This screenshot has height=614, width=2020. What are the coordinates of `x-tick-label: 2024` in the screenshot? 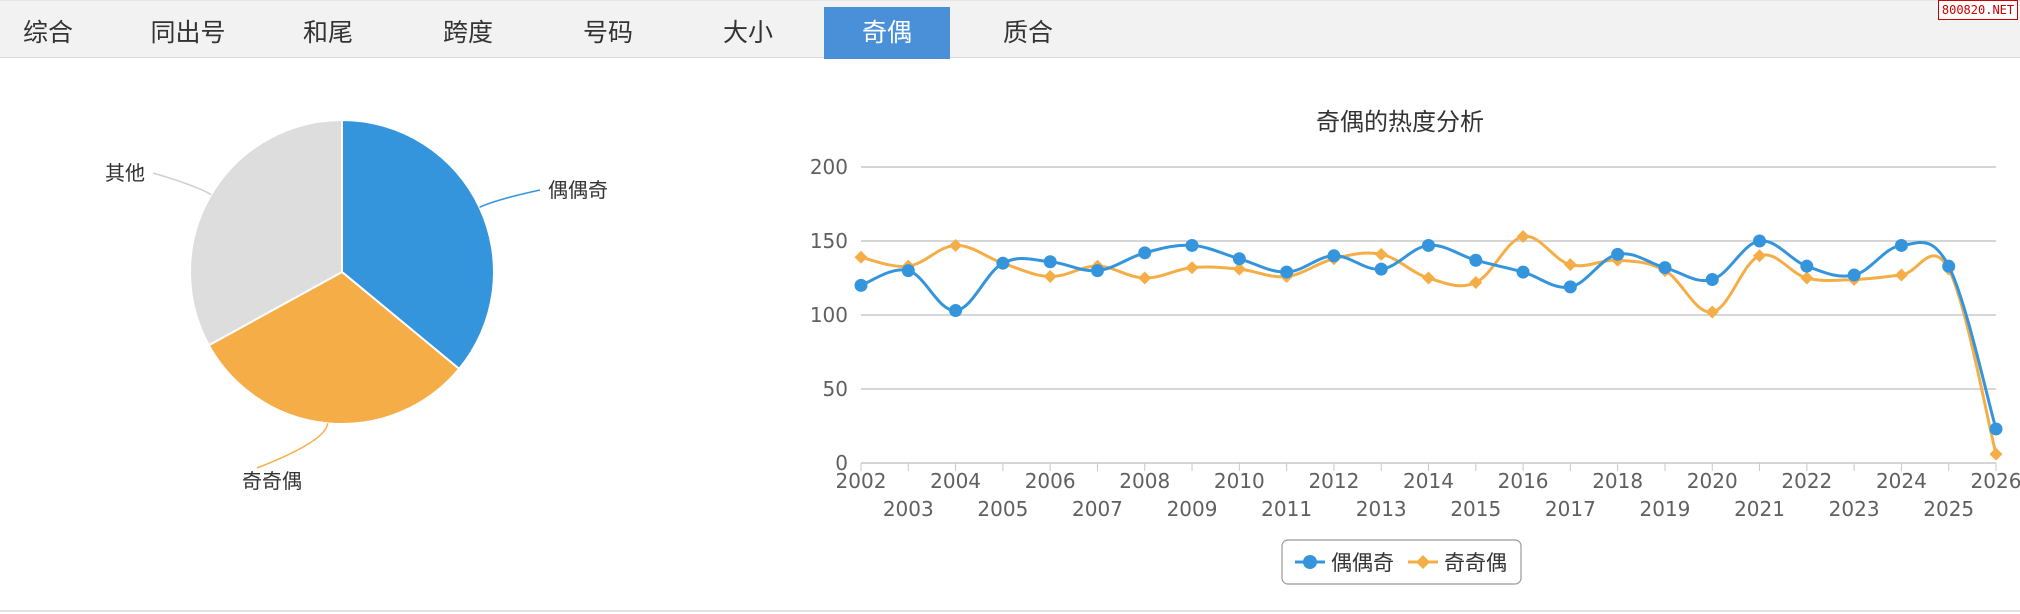 It's located at (1901, 481).